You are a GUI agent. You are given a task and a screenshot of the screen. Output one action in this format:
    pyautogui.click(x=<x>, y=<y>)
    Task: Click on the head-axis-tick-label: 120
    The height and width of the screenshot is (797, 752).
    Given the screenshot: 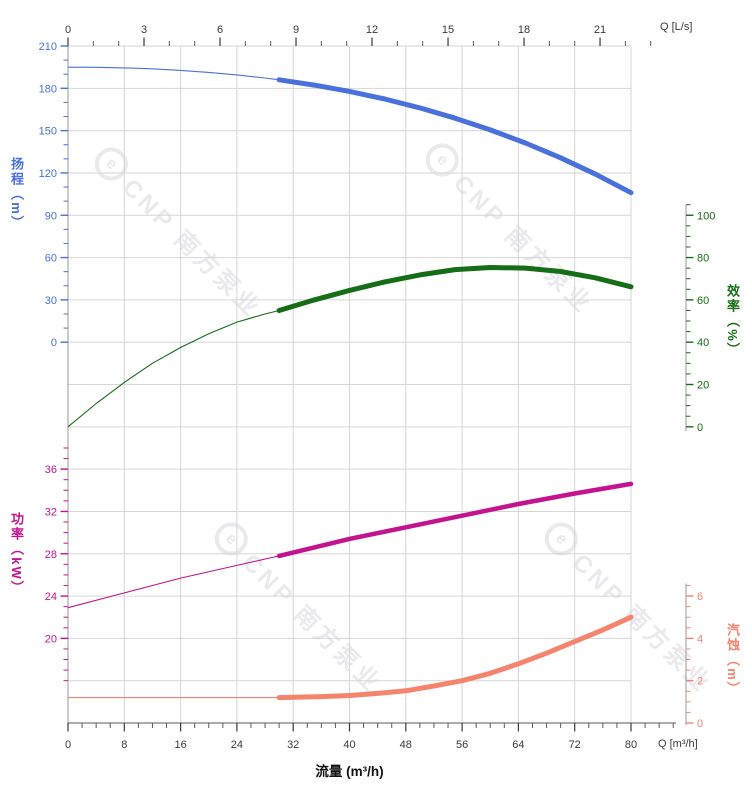 What is the action you would take?
    pyautogui.click(x=48, y=174)
    